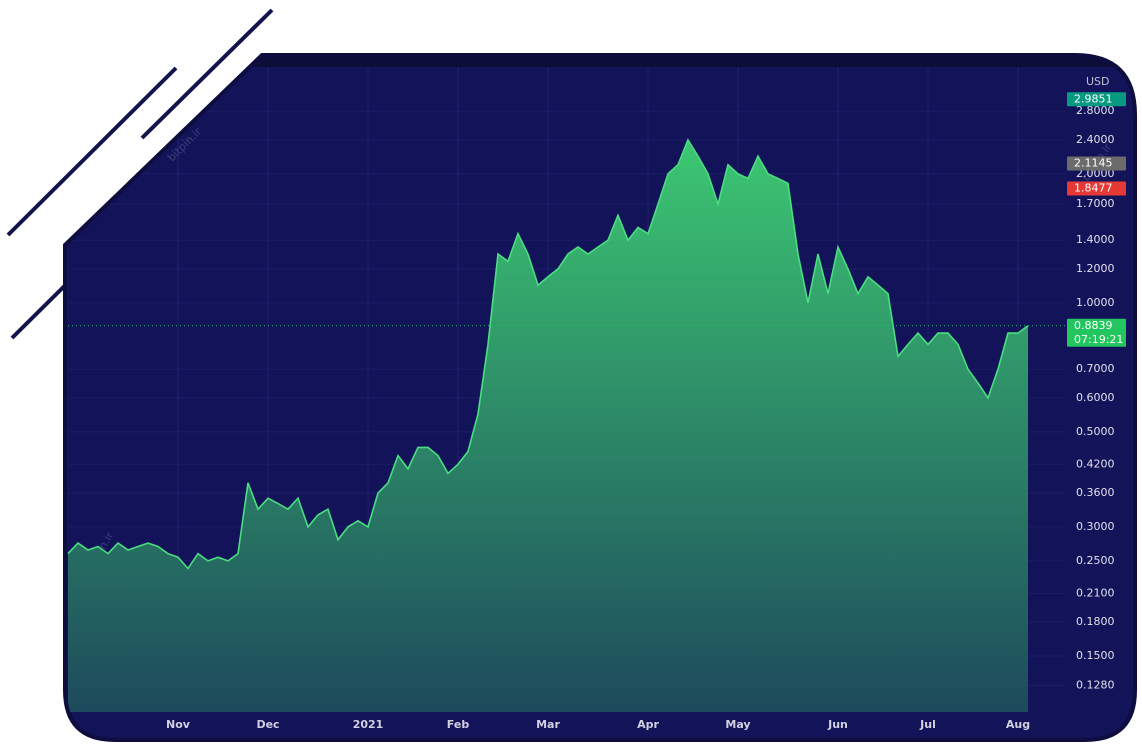 This screenshot has width=1142, height=752. What do you see at coordinates (1095, 621) in the screenshot?
I see `y-tick-label: 0.1800` at bounding box center [1095, 621].